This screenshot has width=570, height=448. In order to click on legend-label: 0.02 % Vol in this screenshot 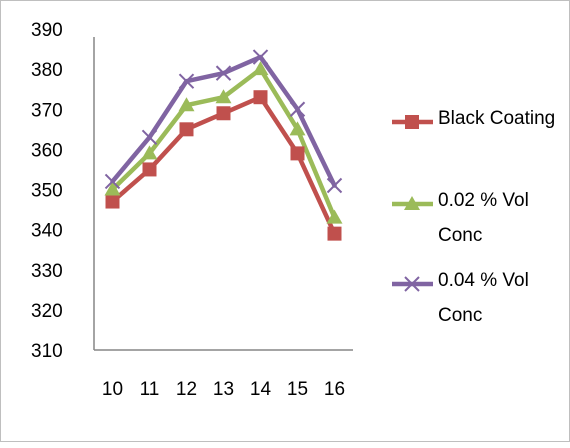, I will do `click(483, 200)`.